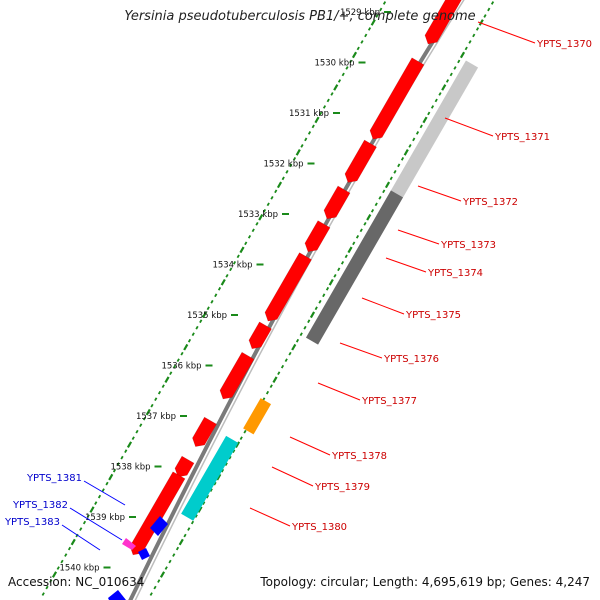 The width and height of the screenshot is (600, 600). I want to click on scale-label: 1533 kbp, so click(258, 215).